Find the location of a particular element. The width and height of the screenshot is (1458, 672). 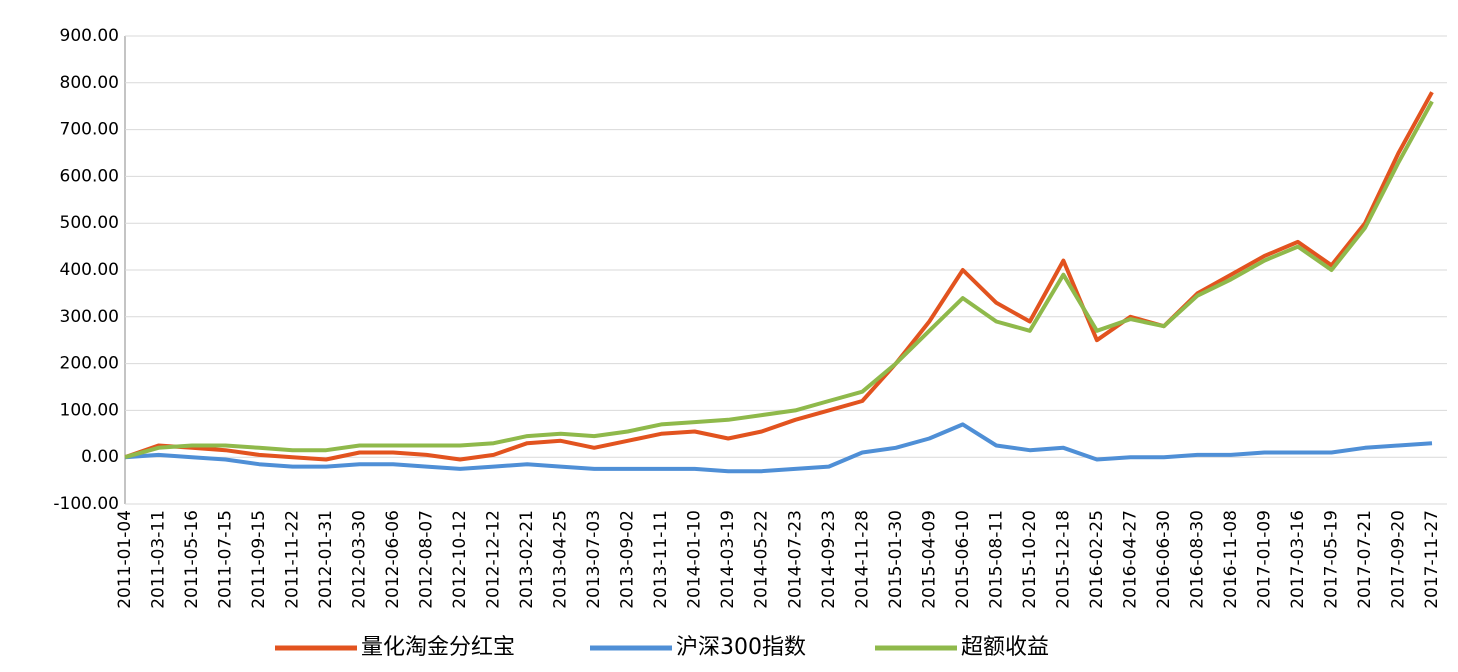

x-tick-label: 2016-04-27 is located at coordinates (1130, 559).